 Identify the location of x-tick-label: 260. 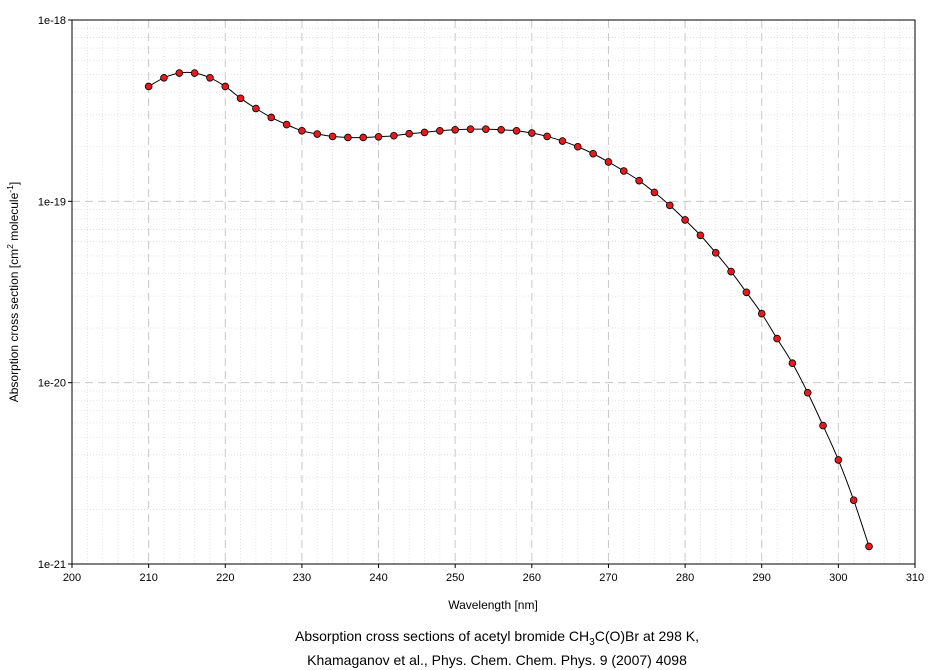
(532, 578).